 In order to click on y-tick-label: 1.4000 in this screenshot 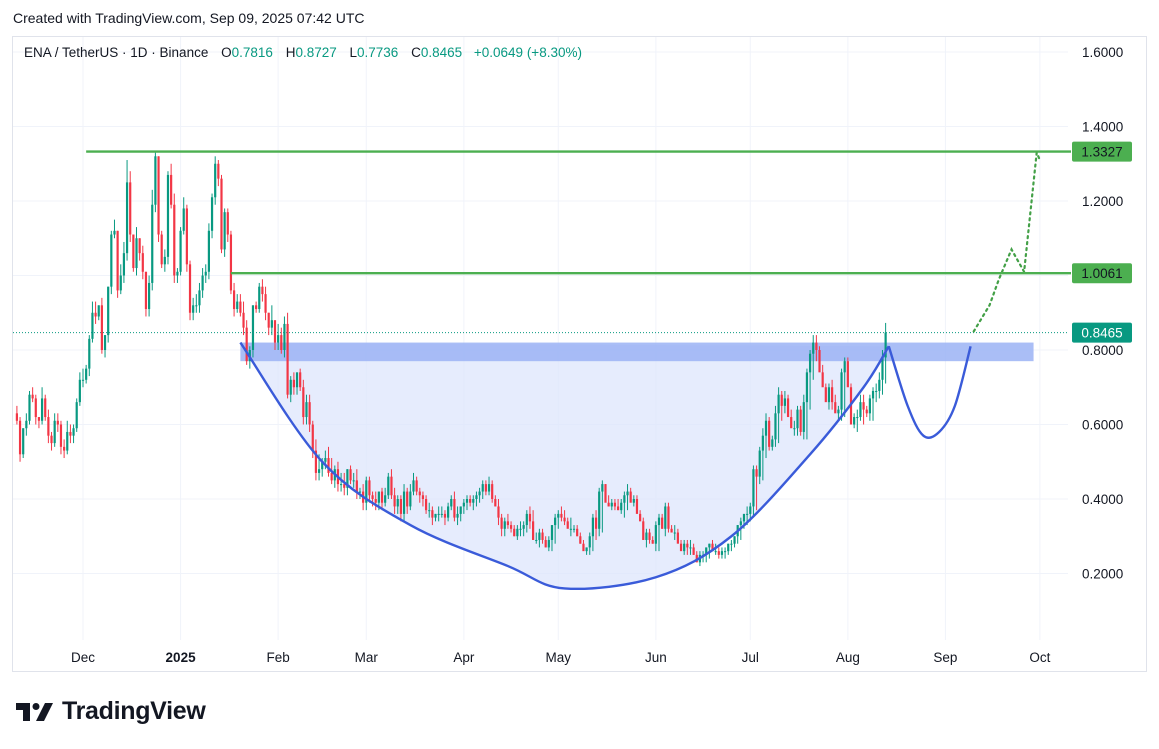, I will do `click(1102, 127)`.